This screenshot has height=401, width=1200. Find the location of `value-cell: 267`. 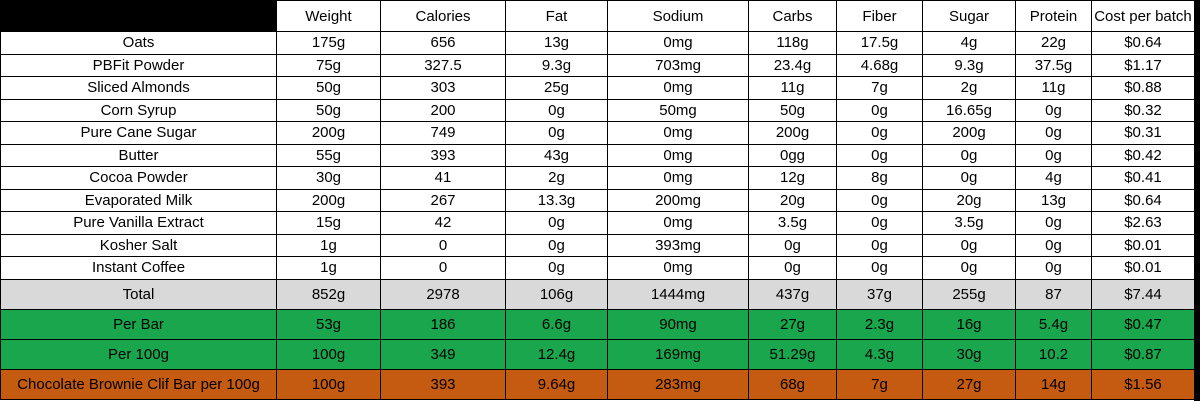

value-cell: 267 is located at coordinates (443, 200).